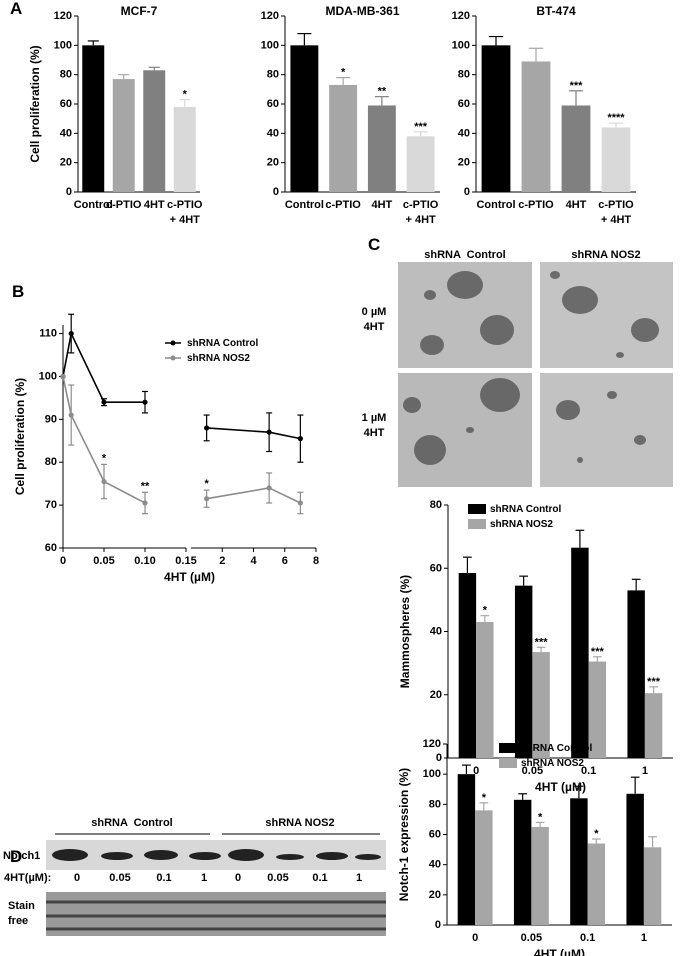 The width and height of the screenshot is (685, 956). I want to click on stain-bands, so click(216, 915).